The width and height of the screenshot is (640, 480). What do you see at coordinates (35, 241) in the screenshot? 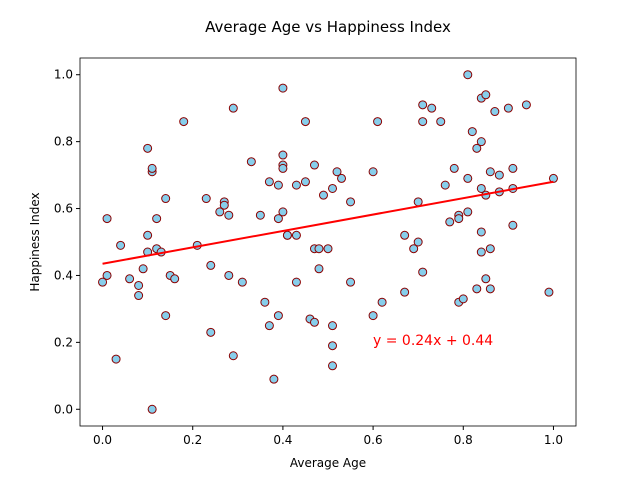
I see `y-axis-label: Happiness Index` at bounding box center [35, 241].